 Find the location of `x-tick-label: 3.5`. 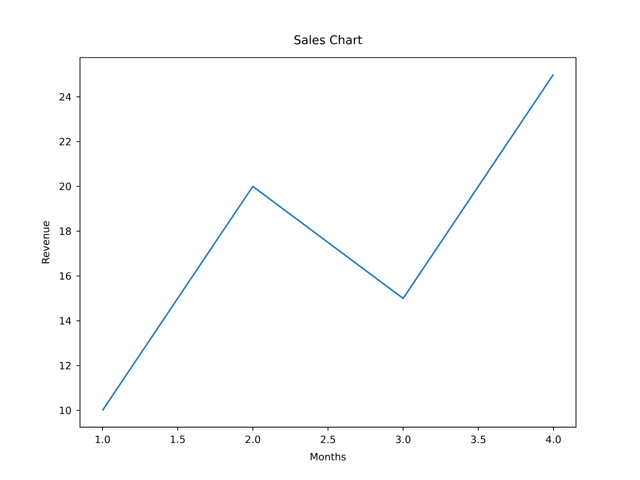

x-tick-label: 3.5 is located at coordinates (478, 440).